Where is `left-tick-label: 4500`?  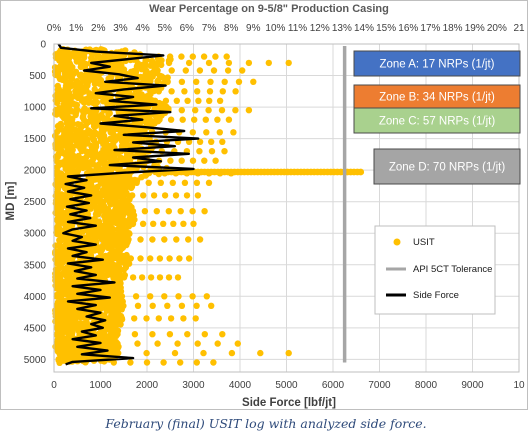
left-tick-label: 4500 is located at coordinates (35, 328).